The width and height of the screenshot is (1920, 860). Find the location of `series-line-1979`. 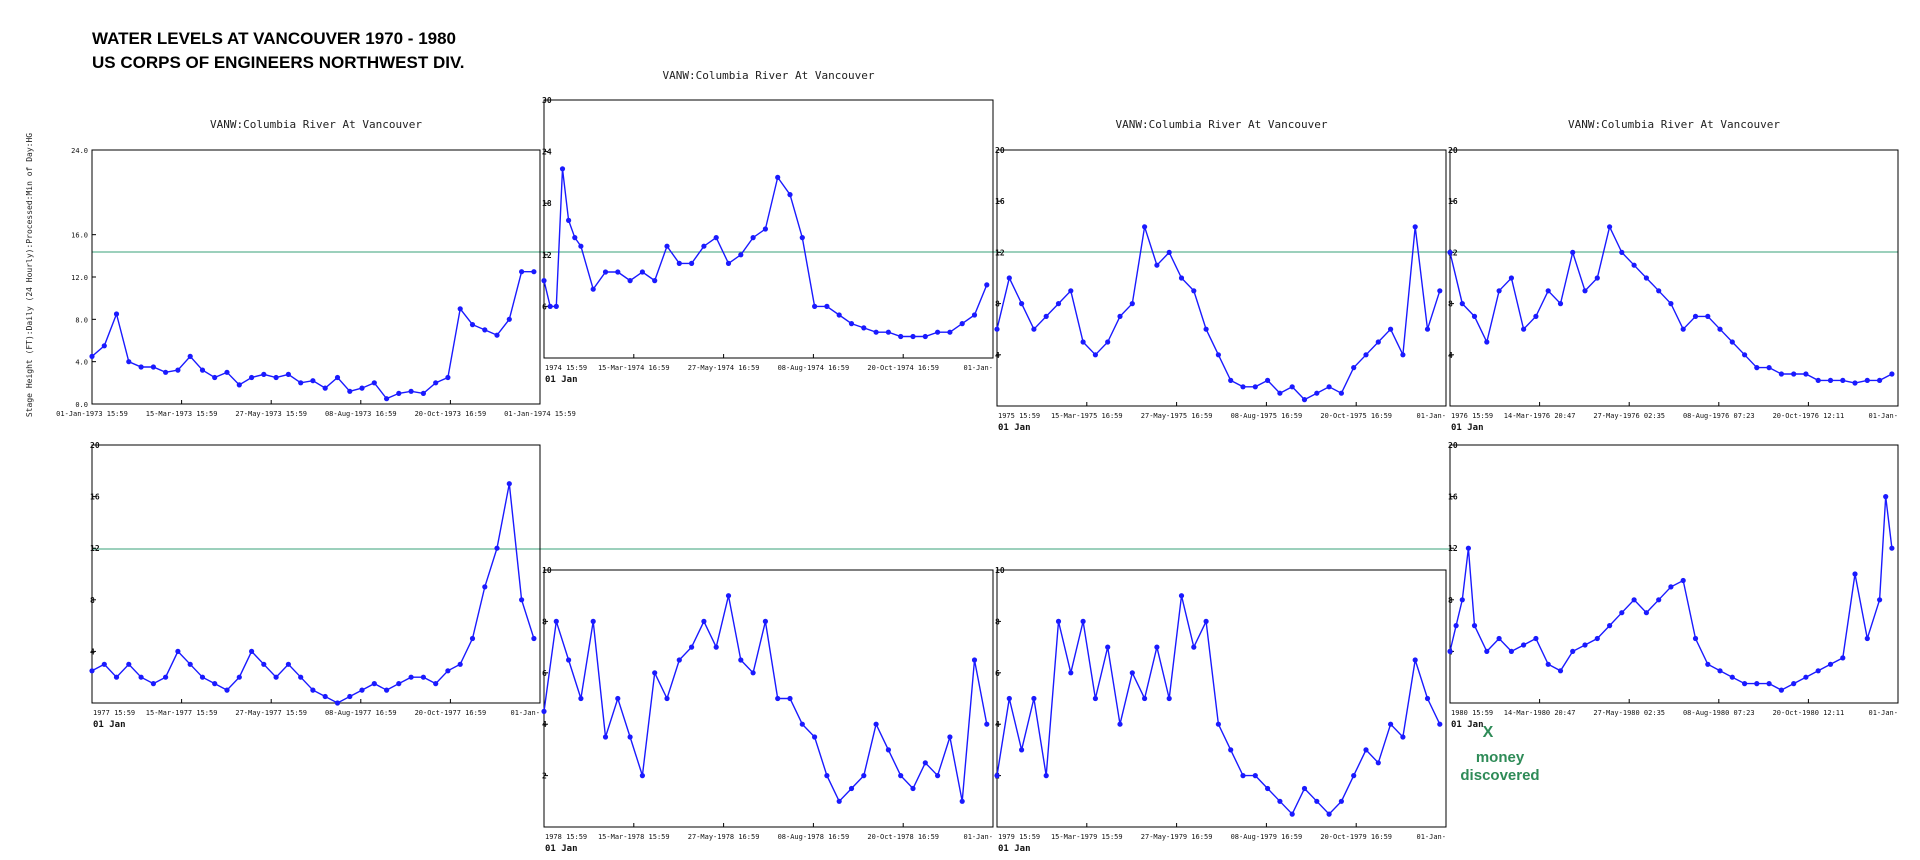

series-line-1979 is located at coordinates (1218, 705).